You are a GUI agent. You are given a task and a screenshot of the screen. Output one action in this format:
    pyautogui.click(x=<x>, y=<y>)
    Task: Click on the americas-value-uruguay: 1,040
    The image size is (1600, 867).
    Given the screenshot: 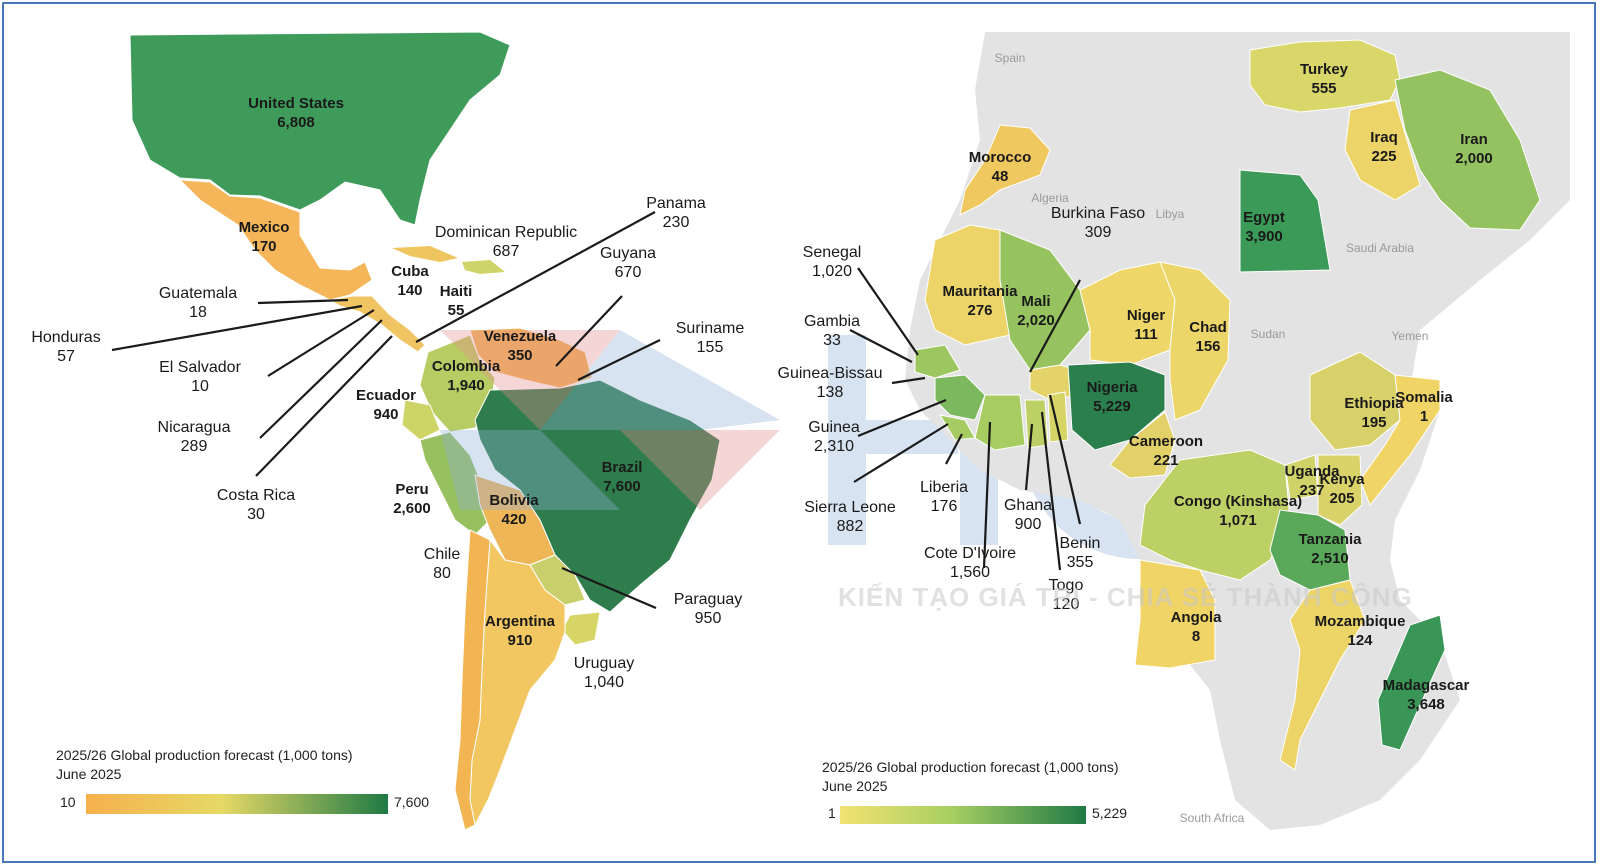 What is the action you would take?
    pyautogui.click(x=604, y=682)
    